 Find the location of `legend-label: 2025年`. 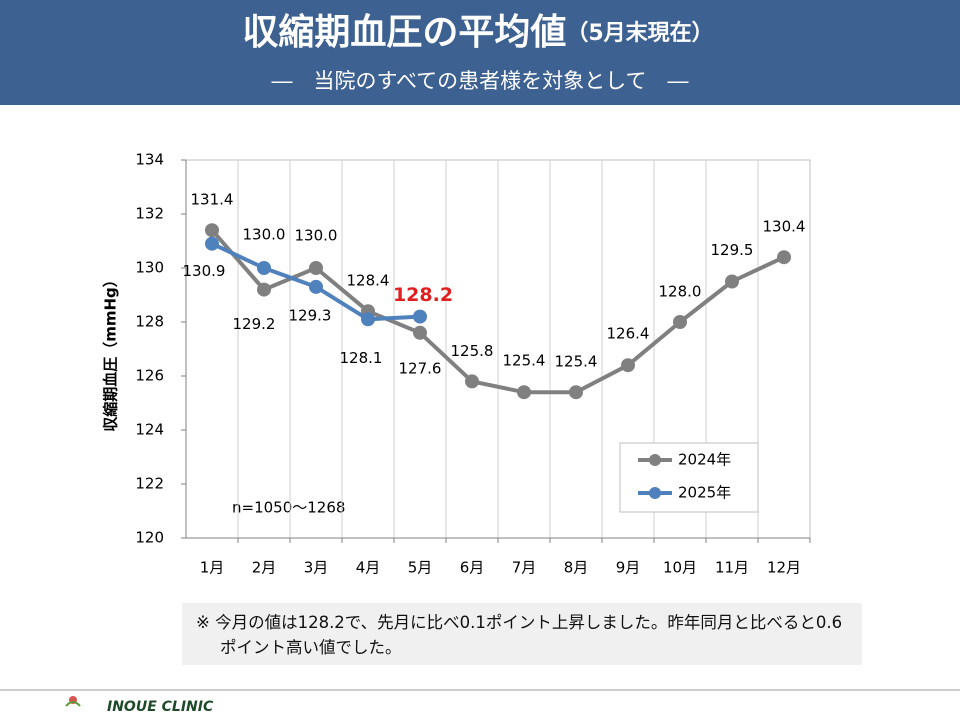

legend-label: 2025年 is located at coordinates (704, 493).